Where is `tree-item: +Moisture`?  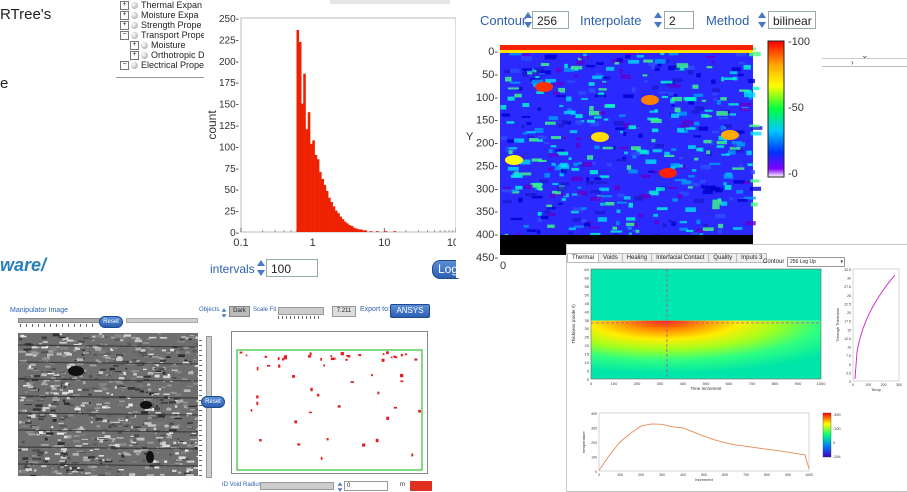 tree-item: +Moisture is located at coordinates (163, 45).